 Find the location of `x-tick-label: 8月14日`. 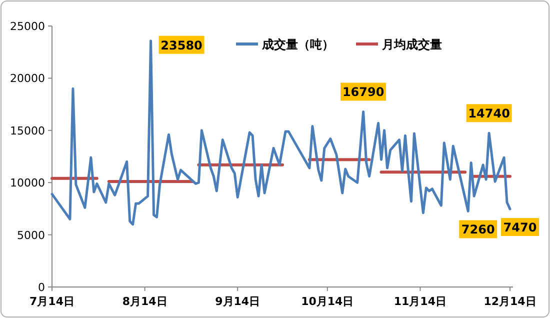

x-tick-label: 8月14日 is located at coordinates (145, 301).